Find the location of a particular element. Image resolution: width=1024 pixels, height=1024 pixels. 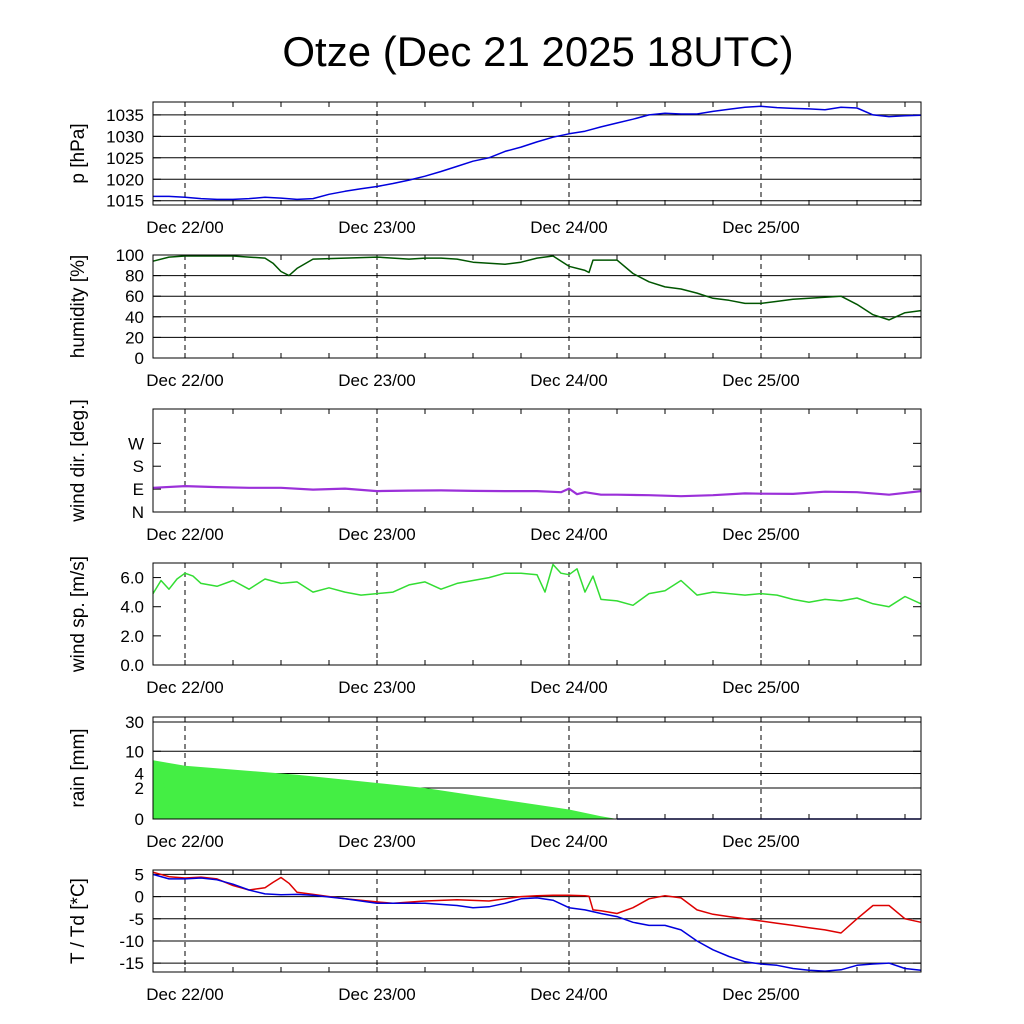

y-axis-label: T / Td [*C] is located at coordinates (78, 921).